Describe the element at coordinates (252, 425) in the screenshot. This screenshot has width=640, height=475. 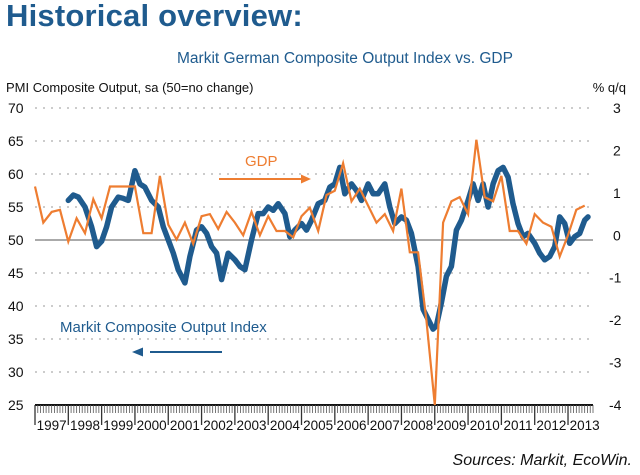
I see `x-tick-label: 2003` at that location.